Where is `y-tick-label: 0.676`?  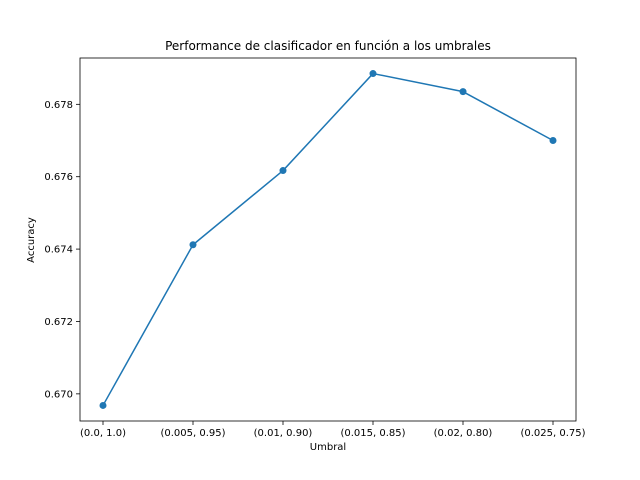 y-tick-label: 0.676 is located at coordinates (58, 177).